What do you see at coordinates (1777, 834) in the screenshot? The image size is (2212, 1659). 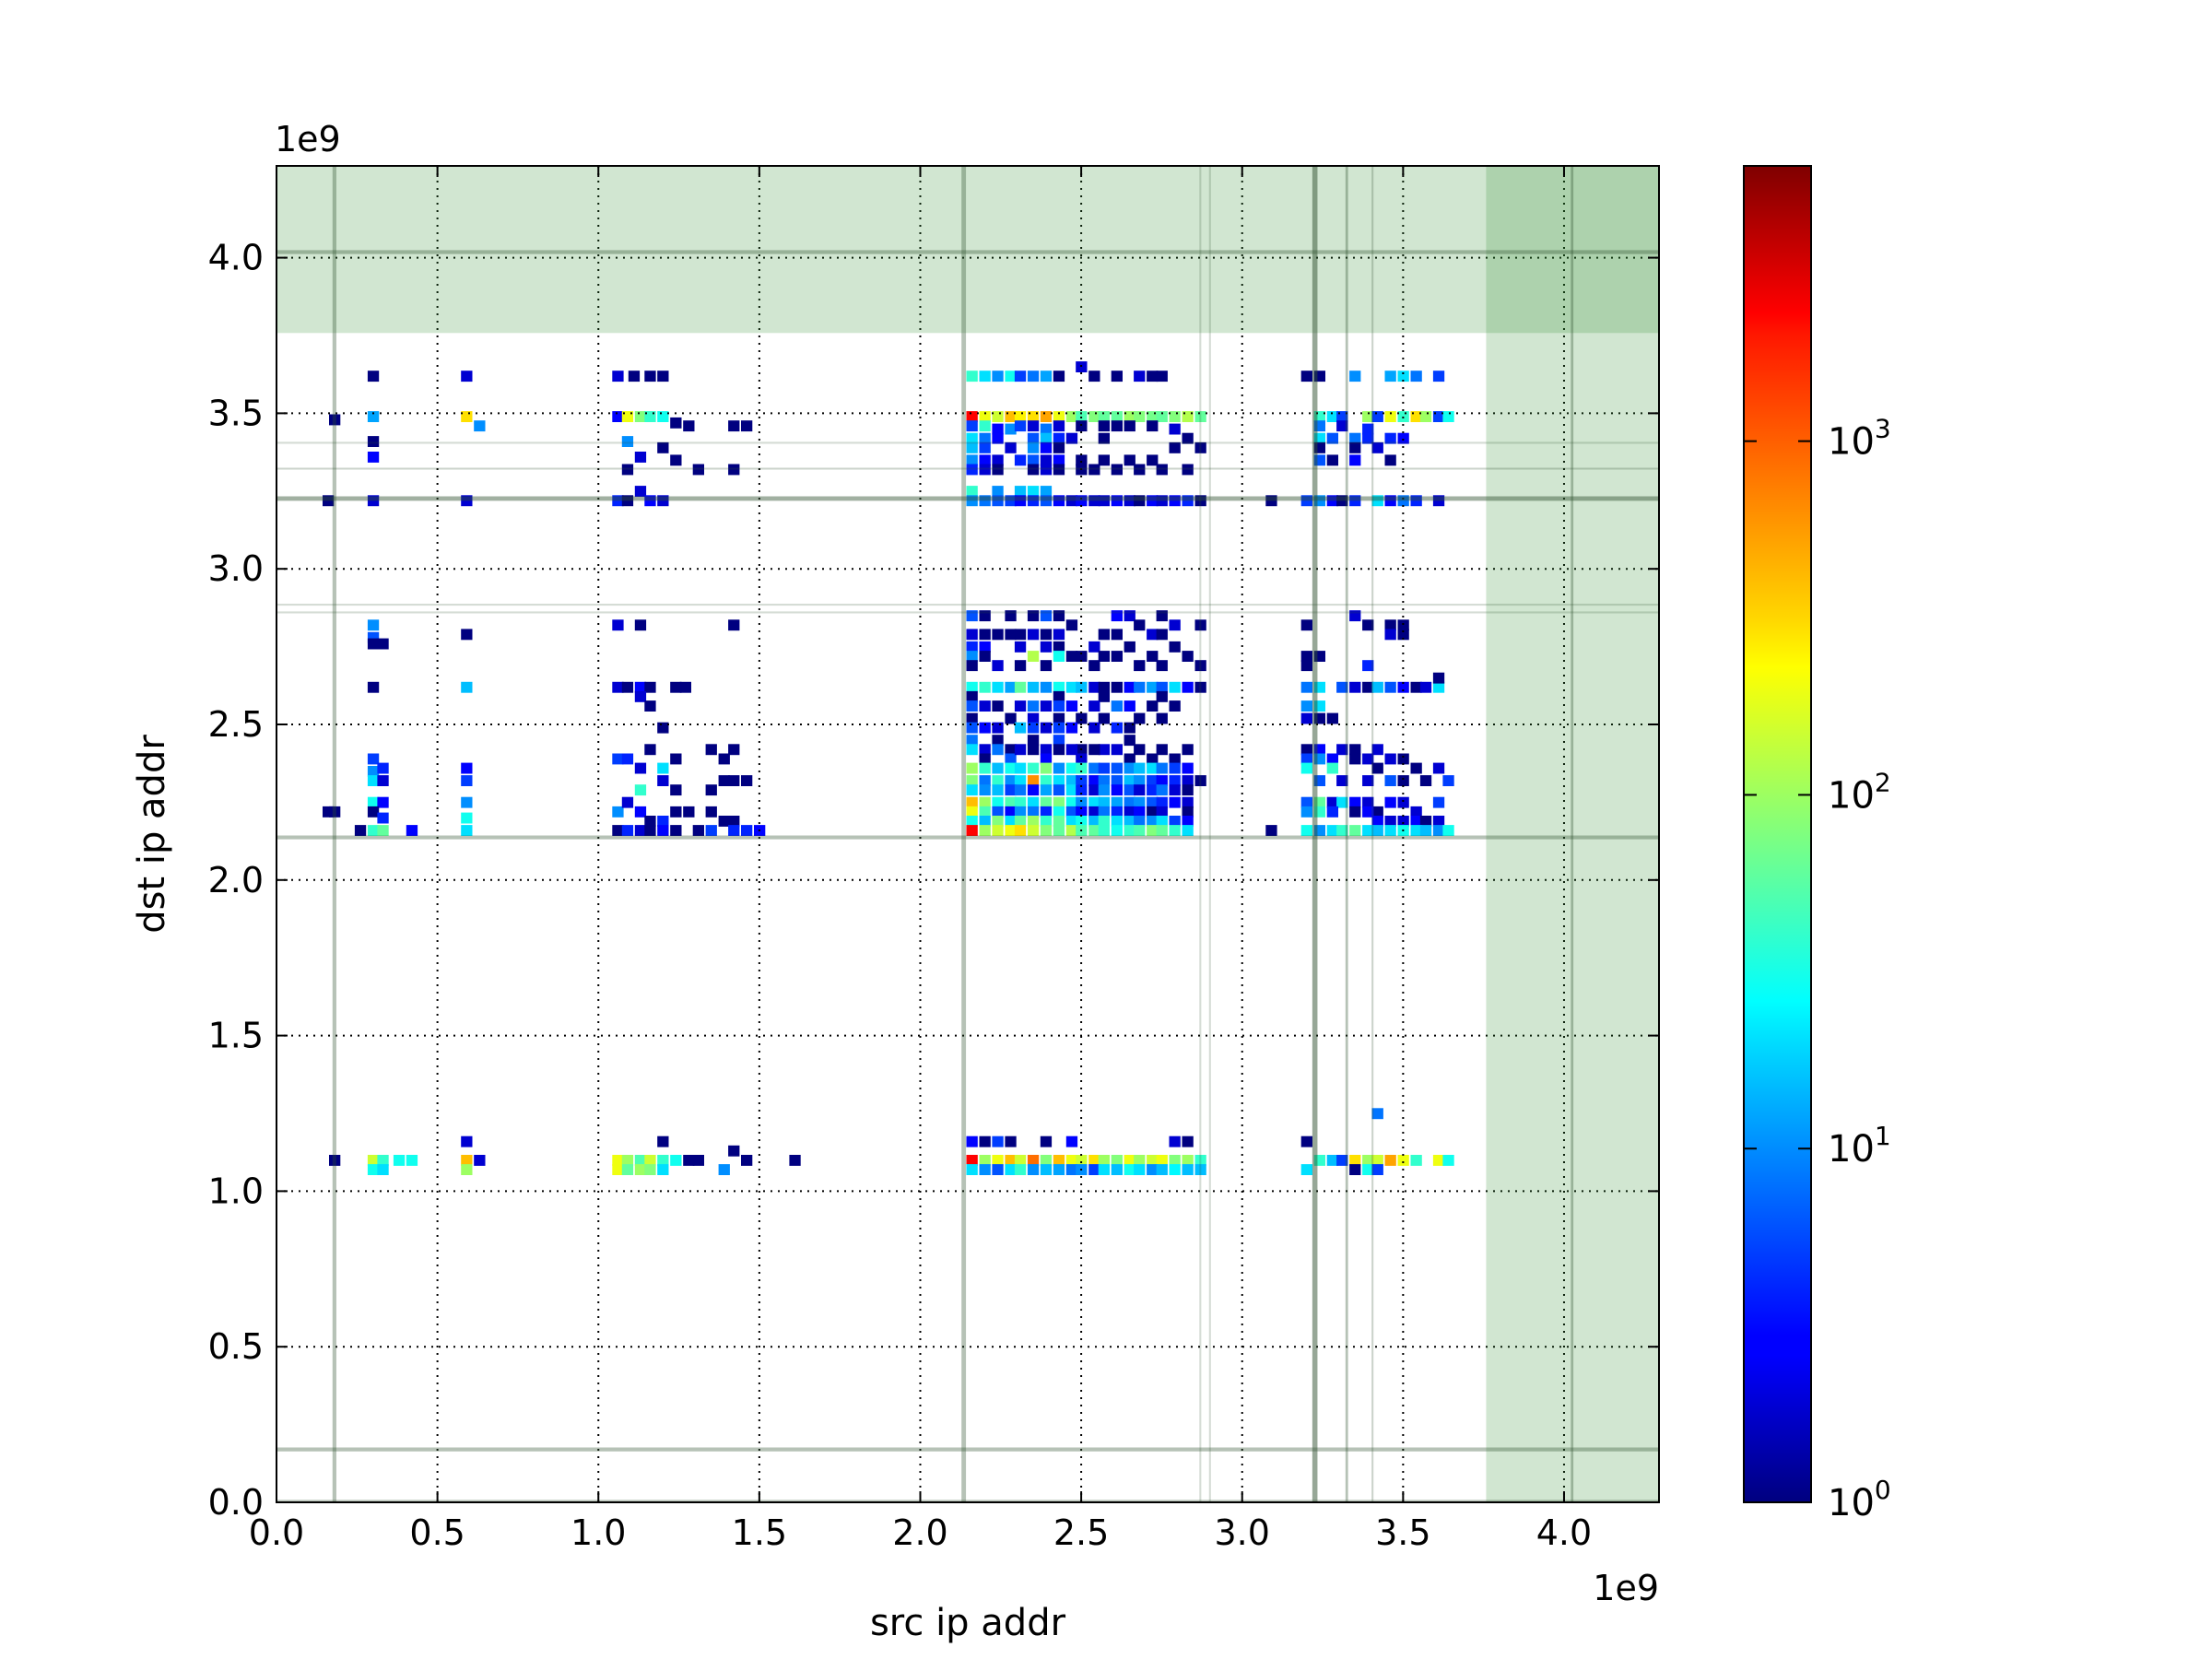 I see `colorbar` at bounding box center [1777, 834].